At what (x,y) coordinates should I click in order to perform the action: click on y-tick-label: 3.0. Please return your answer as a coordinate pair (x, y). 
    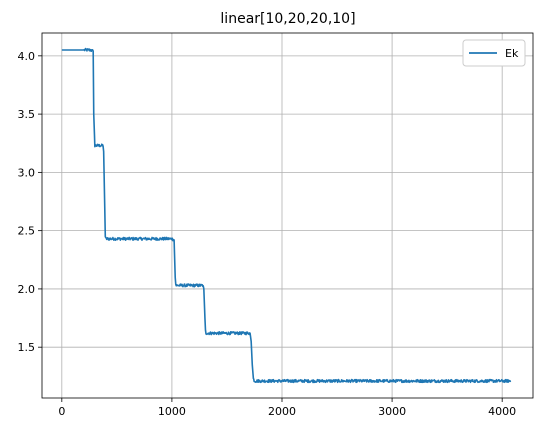
    Looking at the image, I should click on (27, 172).